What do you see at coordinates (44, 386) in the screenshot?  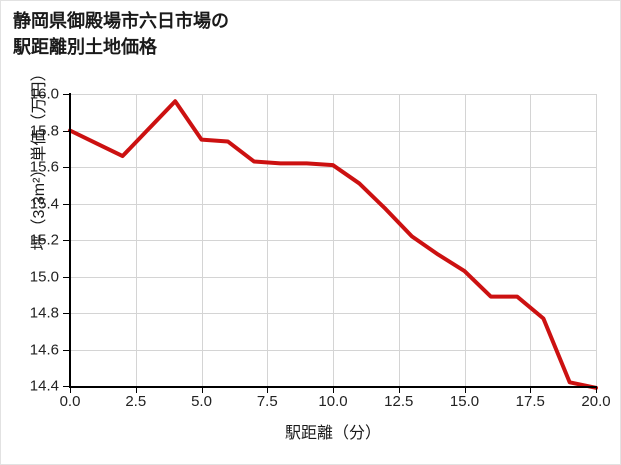 I see `y-tick-label: 14.4` at bounding box center [44, 386].